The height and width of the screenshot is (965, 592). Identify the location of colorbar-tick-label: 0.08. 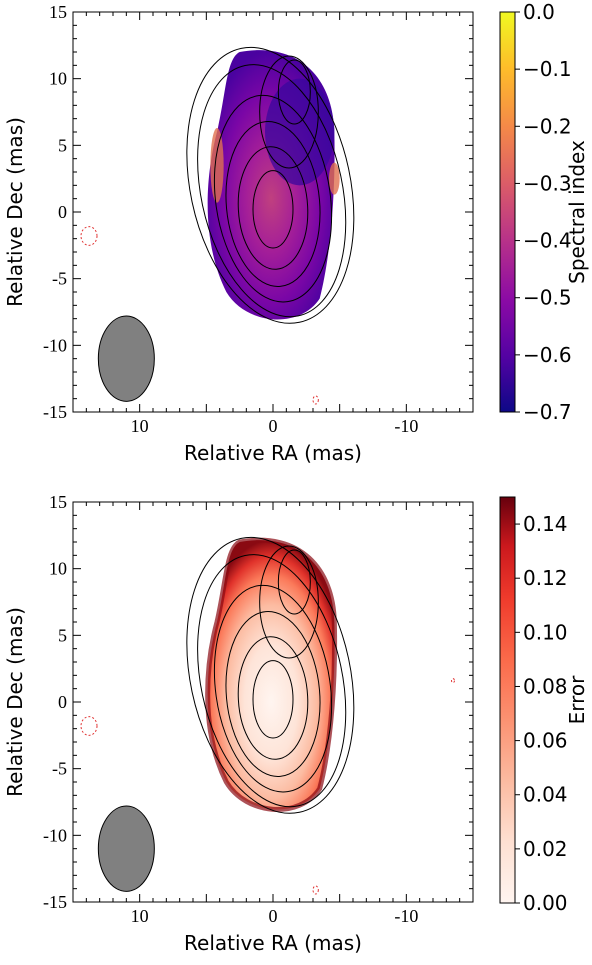
(545, 686).